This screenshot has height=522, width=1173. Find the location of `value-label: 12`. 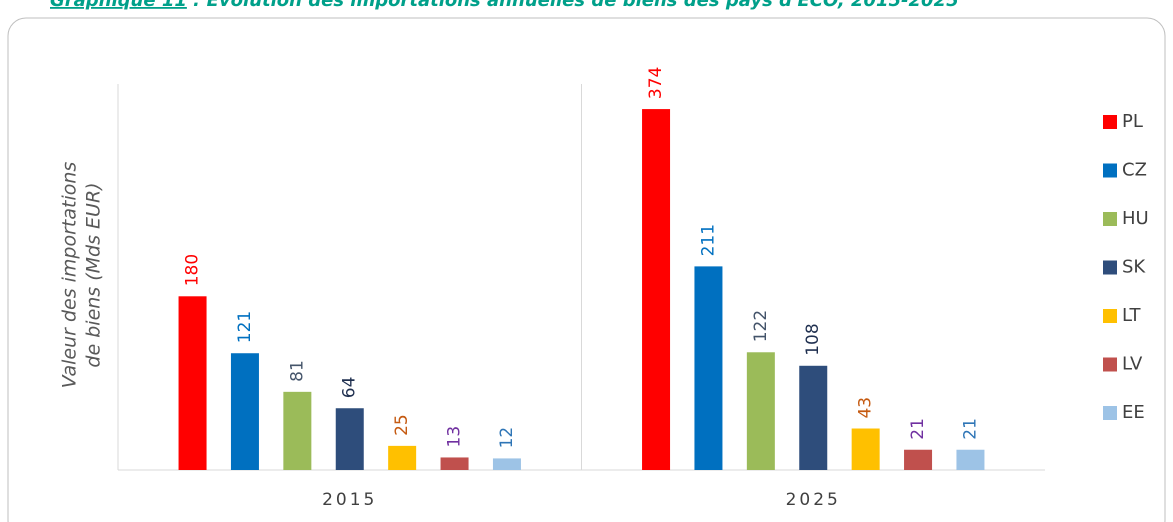

value-label: 12 is located at coordinates (507, 438).